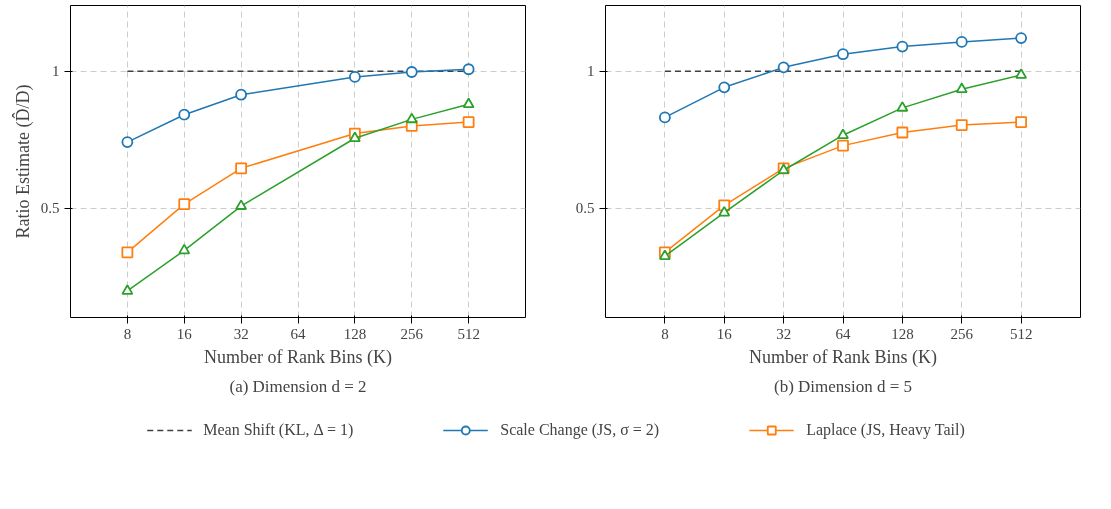  What do you see at coordinates (580, 430) in the screenshot?
I see `legend-label: Scale Change (JS, σ = 2)` at bounding box center [580, 430].